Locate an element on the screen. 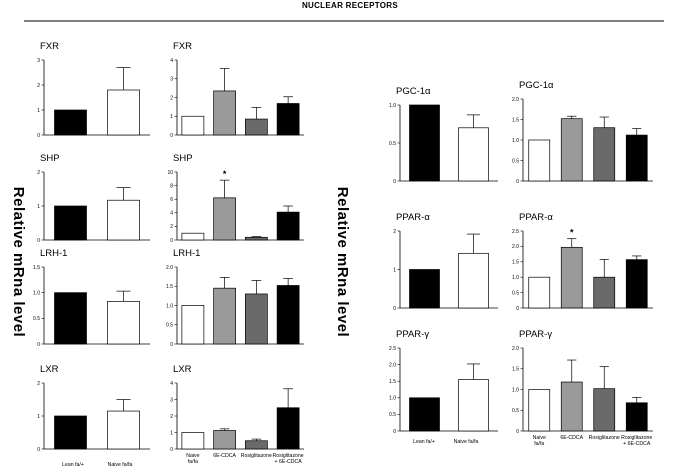  y-tick-label: 8 is located at coordinates (171, 186).